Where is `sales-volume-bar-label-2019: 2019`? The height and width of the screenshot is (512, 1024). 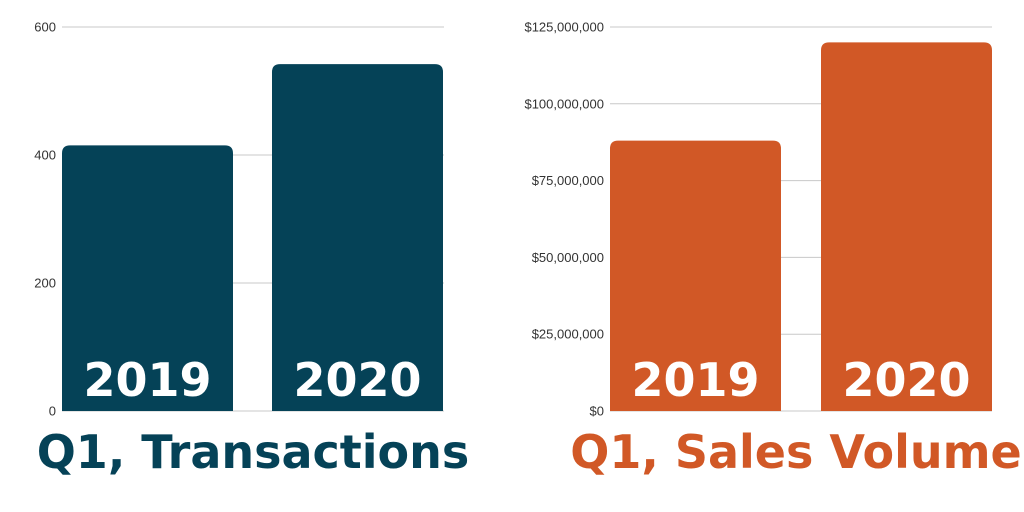 sales-volume-bar-label-2019: 2019 is located at coordinates (695, 380).